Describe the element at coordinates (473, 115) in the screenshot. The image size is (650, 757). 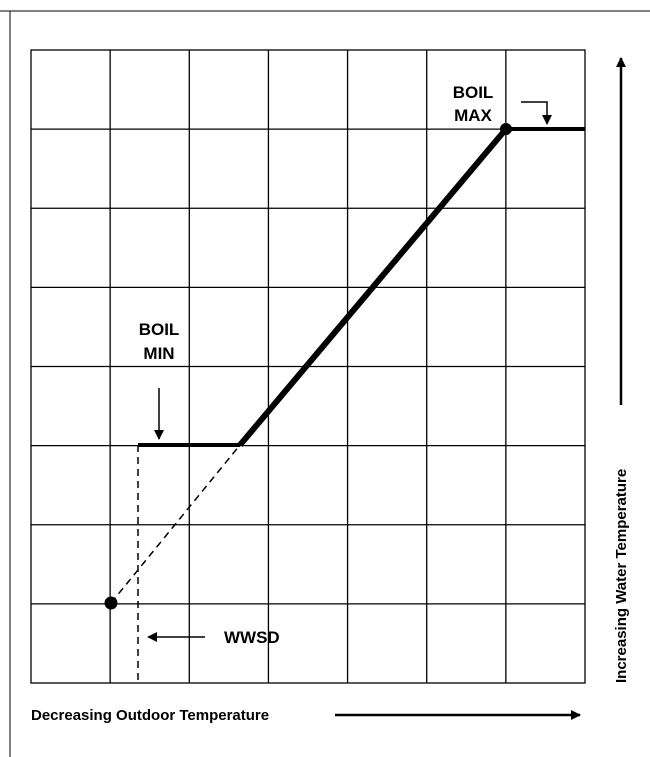
I see `boil-max-label-line2: MAX` at that location.